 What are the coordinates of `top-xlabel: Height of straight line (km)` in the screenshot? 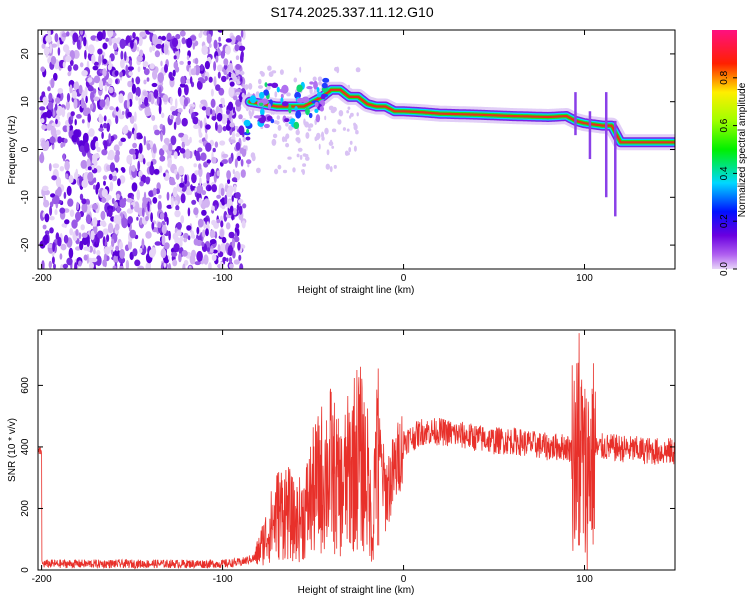 It's located at (356, 290).